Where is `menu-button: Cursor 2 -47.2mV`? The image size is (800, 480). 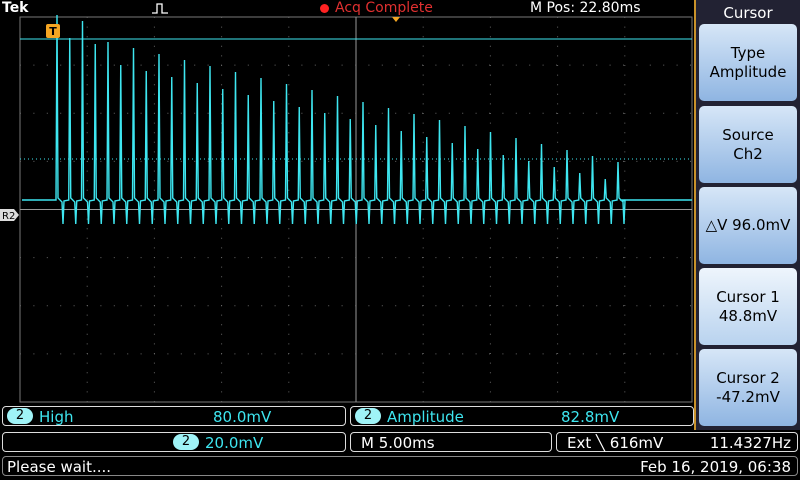
menu-button: Cursor 2 -47.2mV is located at coordinates (748, 387).